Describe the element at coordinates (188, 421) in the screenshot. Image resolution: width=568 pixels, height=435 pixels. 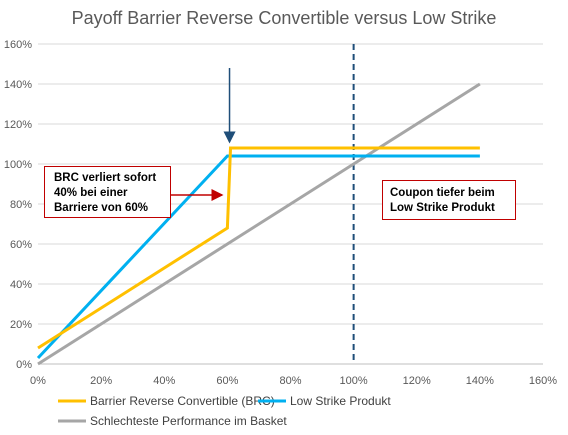
I see `legend-label-2: Schlechteste Performance im Basket` at that location.